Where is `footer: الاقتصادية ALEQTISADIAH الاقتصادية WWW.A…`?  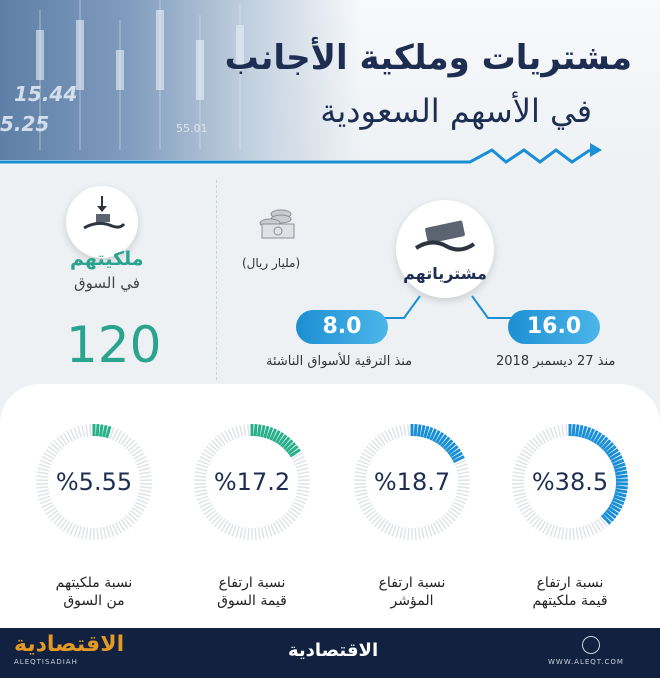
footer: الاقتصادية ALEQTISADIAH الاقتصادية WWW.A… is located at coordinates (330, 653).